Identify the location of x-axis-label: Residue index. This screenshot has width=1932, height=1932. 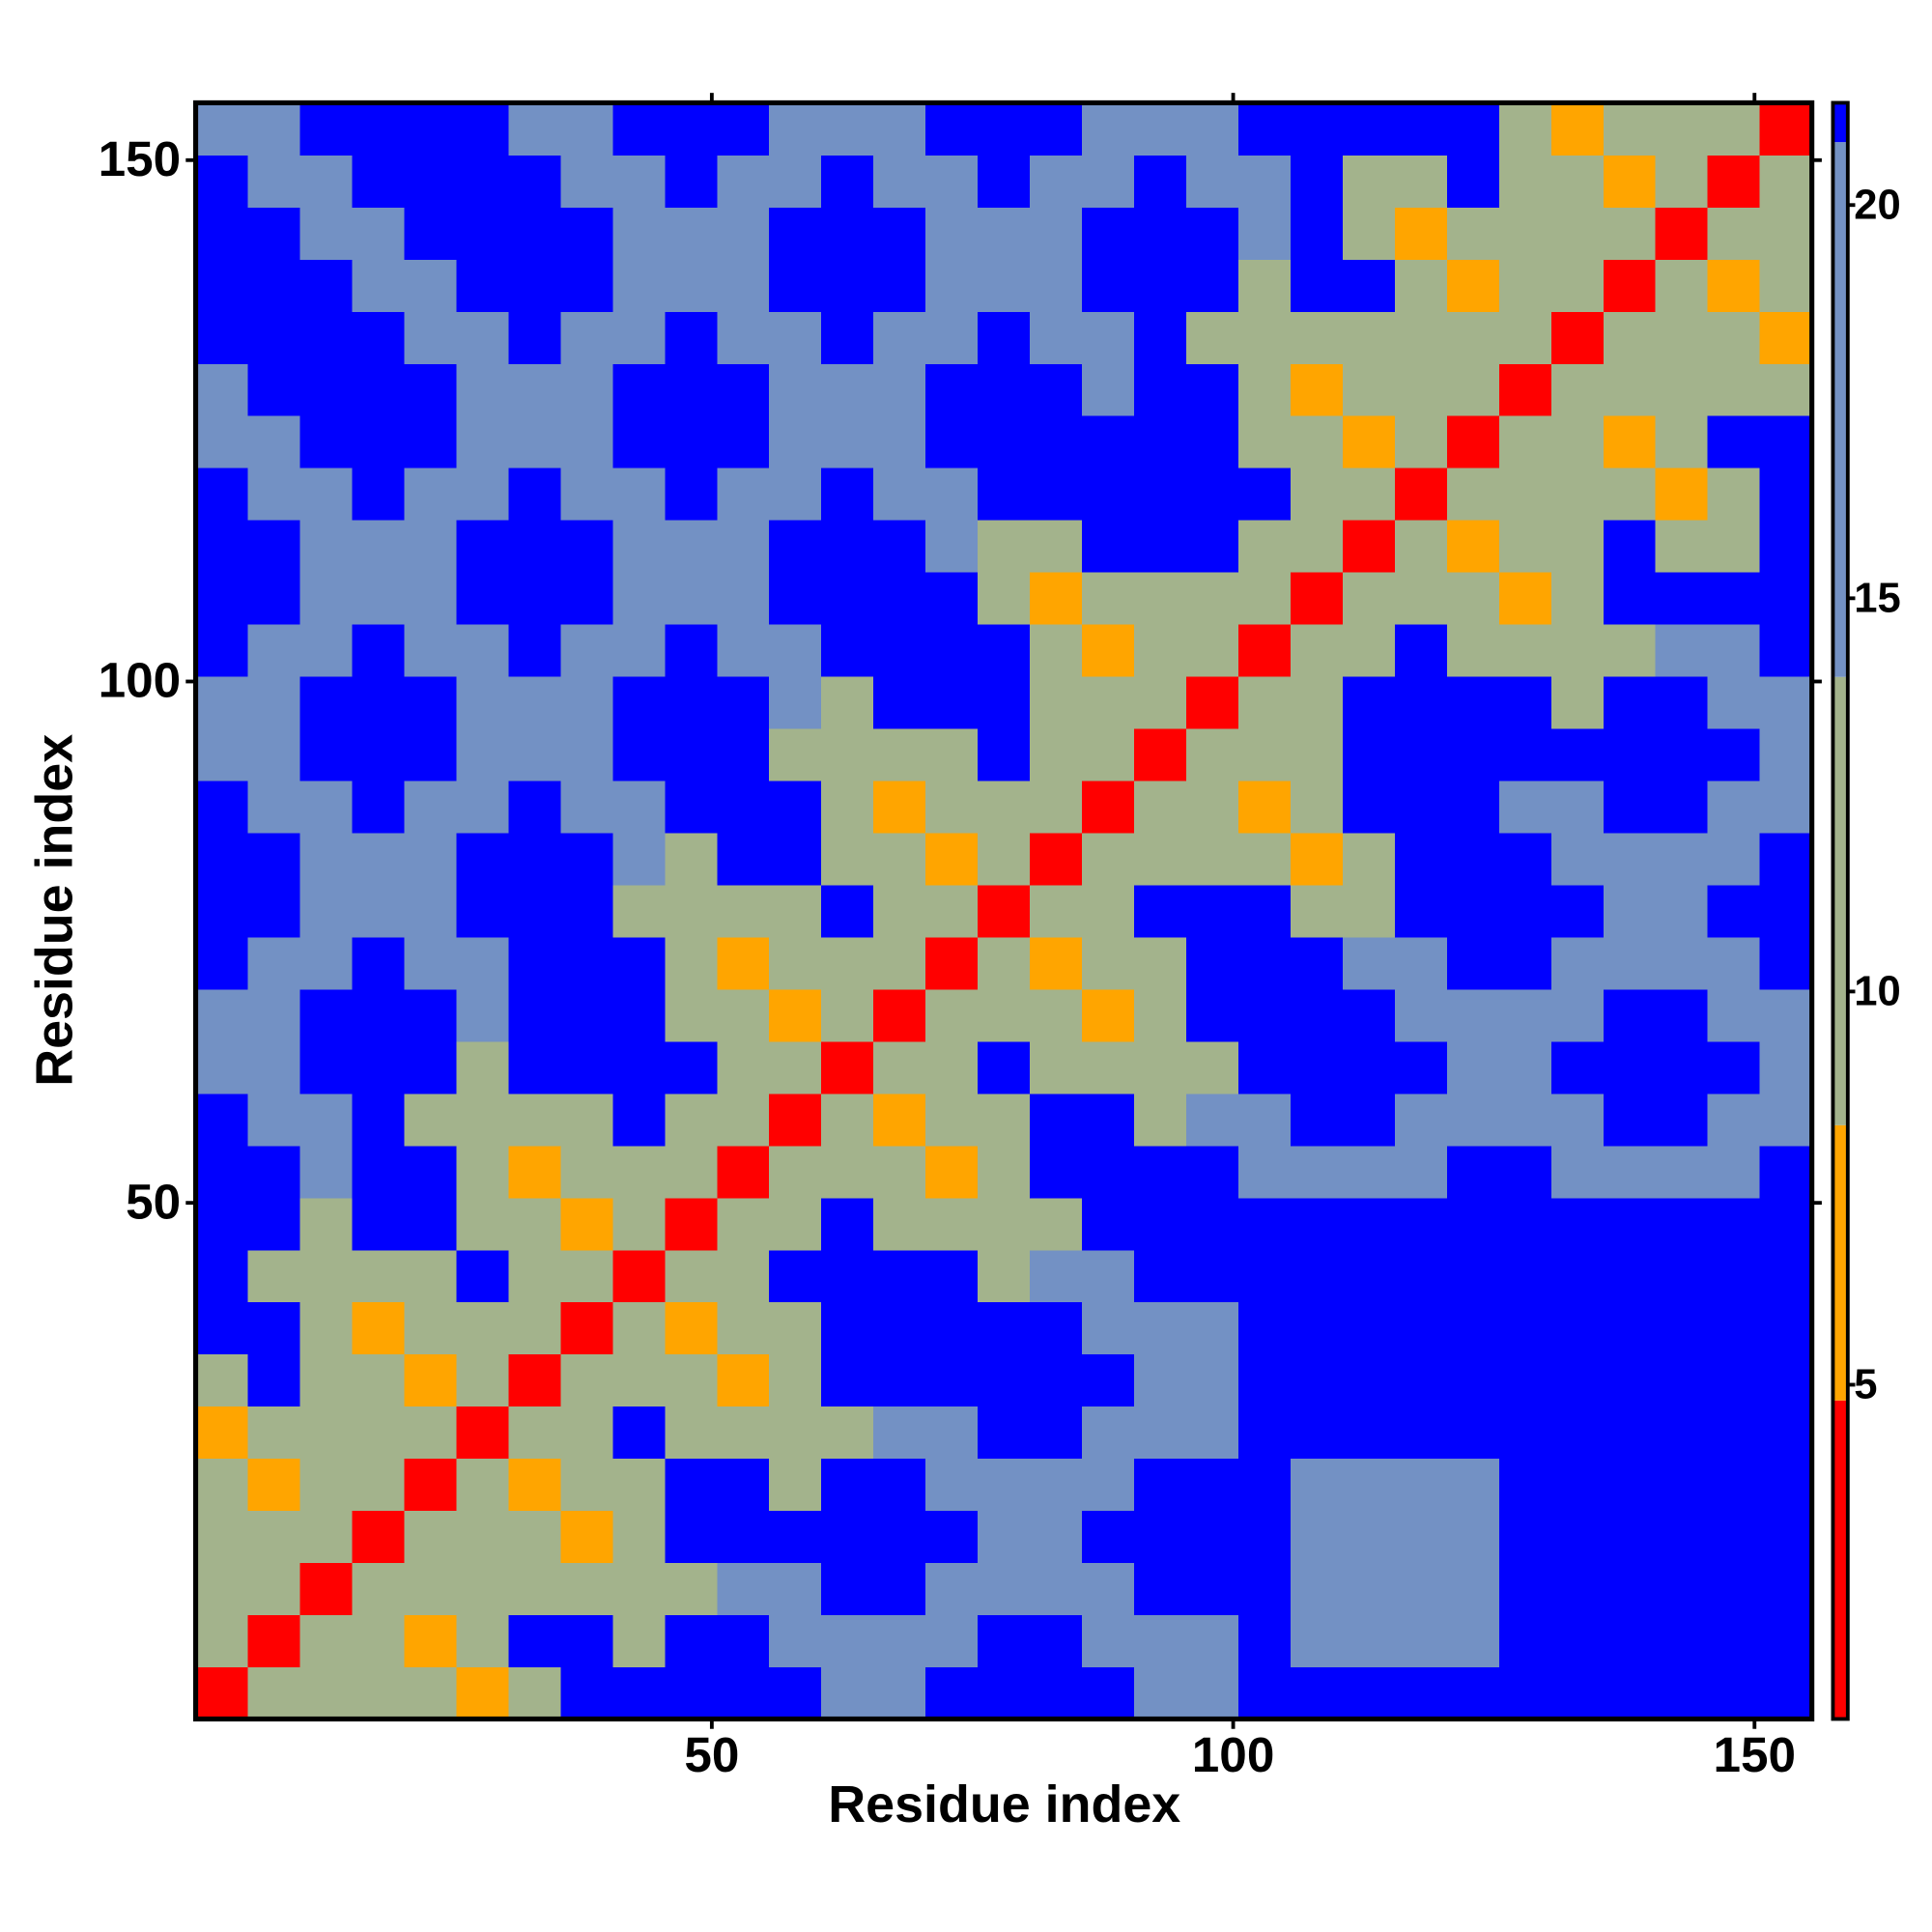
(1004, 1804).